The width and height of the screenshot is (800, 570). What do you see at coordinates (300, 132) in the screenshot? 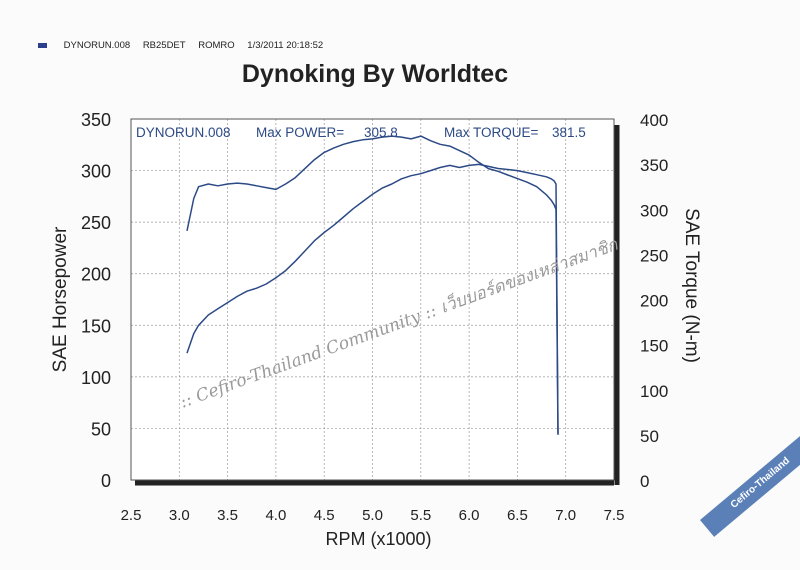
I see `annotation-power-label: Max POWER=` at bounding box center [300, 132].